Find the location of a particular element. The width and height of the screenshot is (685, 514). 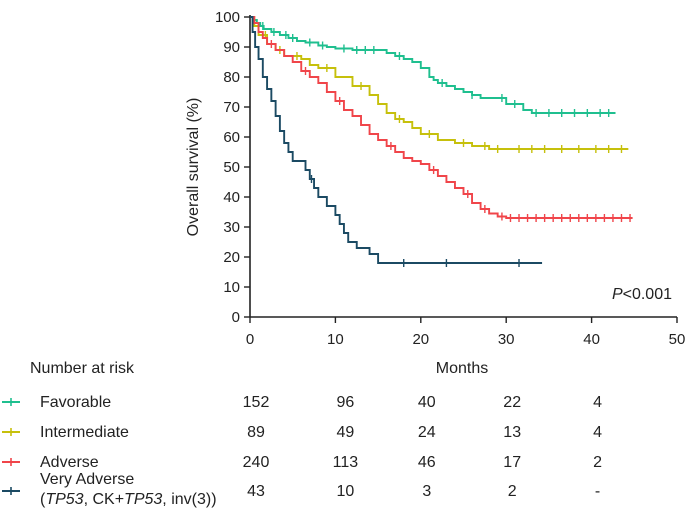

y-tick-label: 70 is located at coordinates (231, 107).